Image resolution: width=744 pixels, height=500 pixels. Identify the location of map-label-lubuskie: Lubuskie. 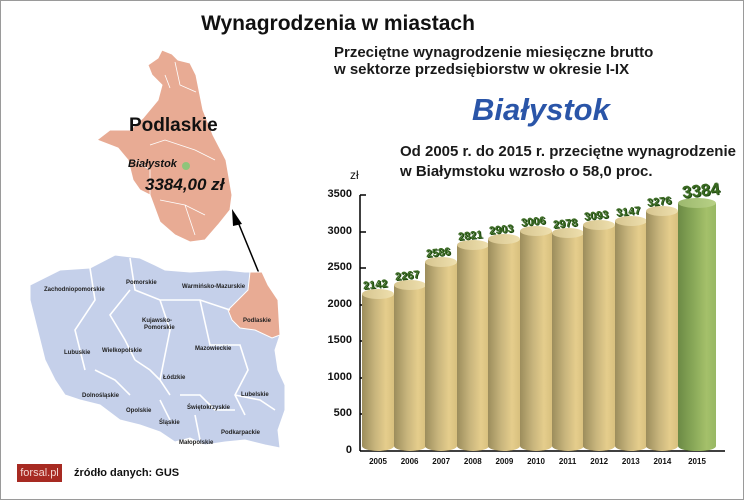
(77, 353).